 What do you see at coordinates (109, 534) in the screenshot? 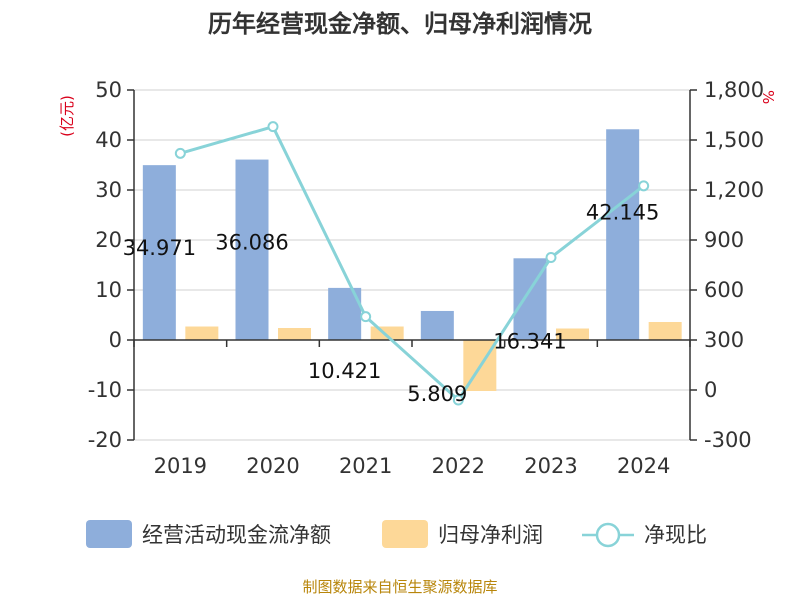
I see `legend-swatch-cashflow` at bounding box center [109, 534].